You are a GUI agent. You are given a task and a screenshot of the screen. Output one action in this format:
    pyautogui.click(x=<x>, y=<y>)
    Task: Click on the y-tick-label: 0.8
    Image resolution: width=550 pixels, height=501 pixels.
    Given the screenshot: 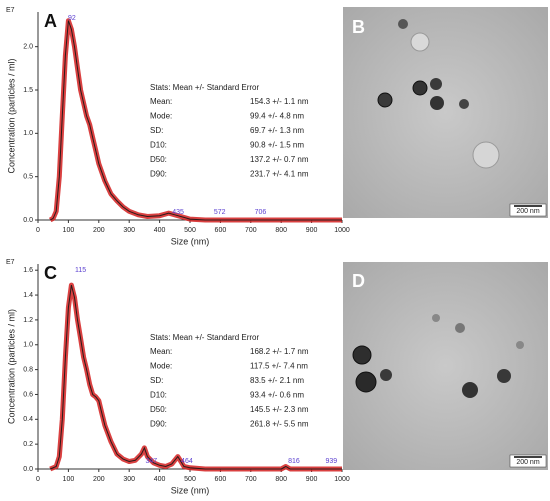 What is the action you would take?
    pyautogui.click(x=28, y=369)
    